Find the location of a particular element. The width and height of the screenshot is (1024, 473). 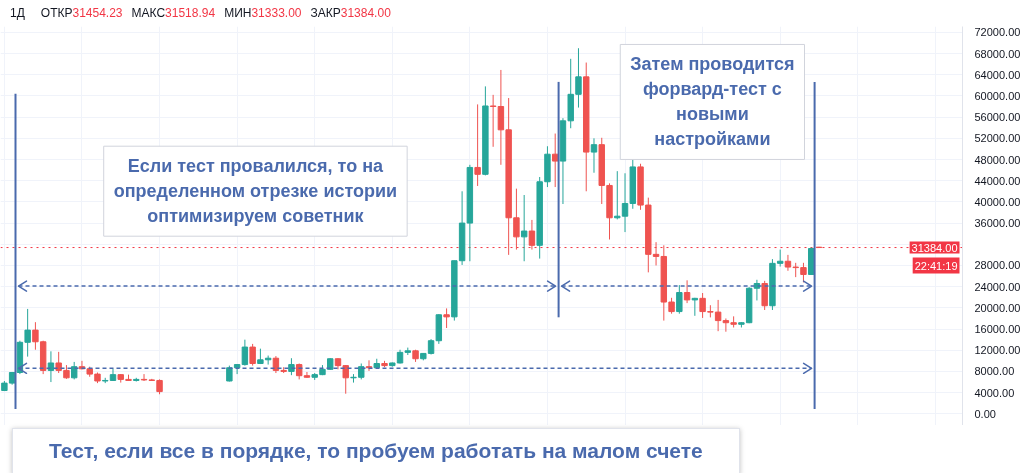

y-tick-label: 16000.00 is located at coordinates (997, 329).